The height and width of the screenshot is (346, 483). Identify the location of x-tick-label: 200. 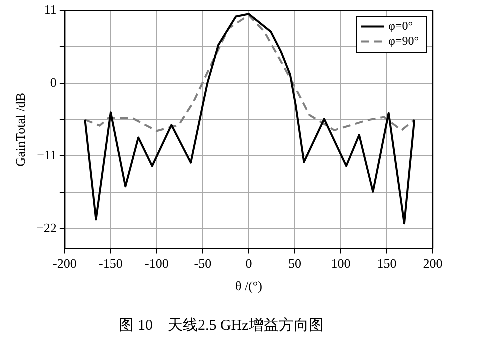
(433, 264).